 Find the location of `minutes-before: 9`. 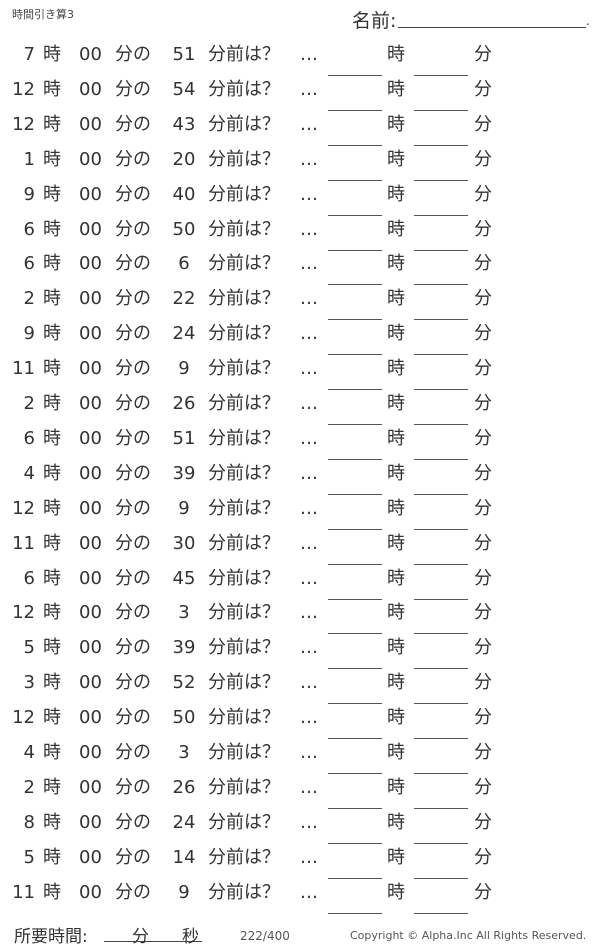

minutes-before: 9 is located at coordinates (184, 892).